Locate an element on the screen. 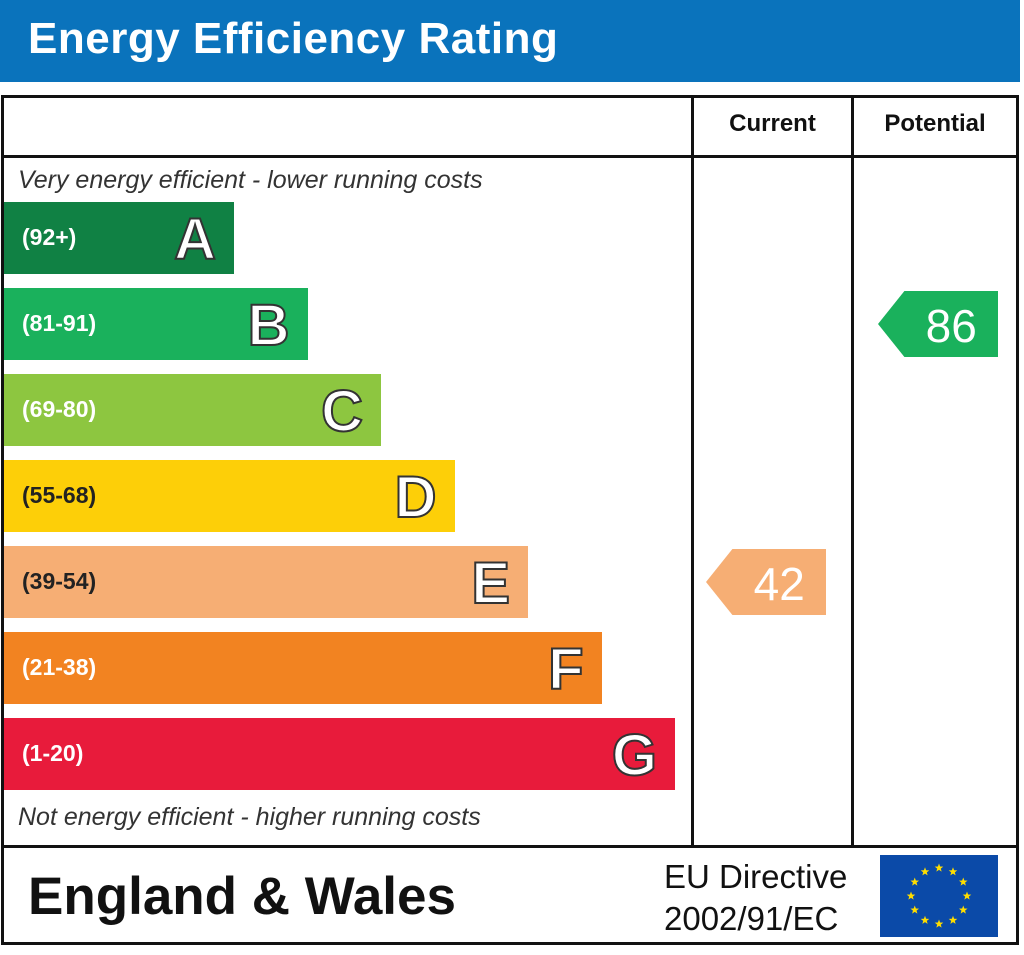 The width and height of the screenshot is (1024, 955). band-letter: G is located at coordinates (634, 755).